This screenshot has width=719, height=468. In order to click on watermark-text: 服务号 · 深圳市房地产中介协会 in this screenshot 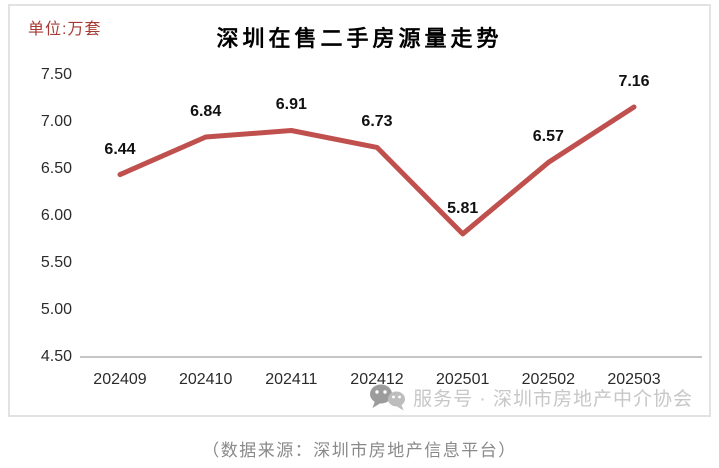, I will do `click(553, 399)`.